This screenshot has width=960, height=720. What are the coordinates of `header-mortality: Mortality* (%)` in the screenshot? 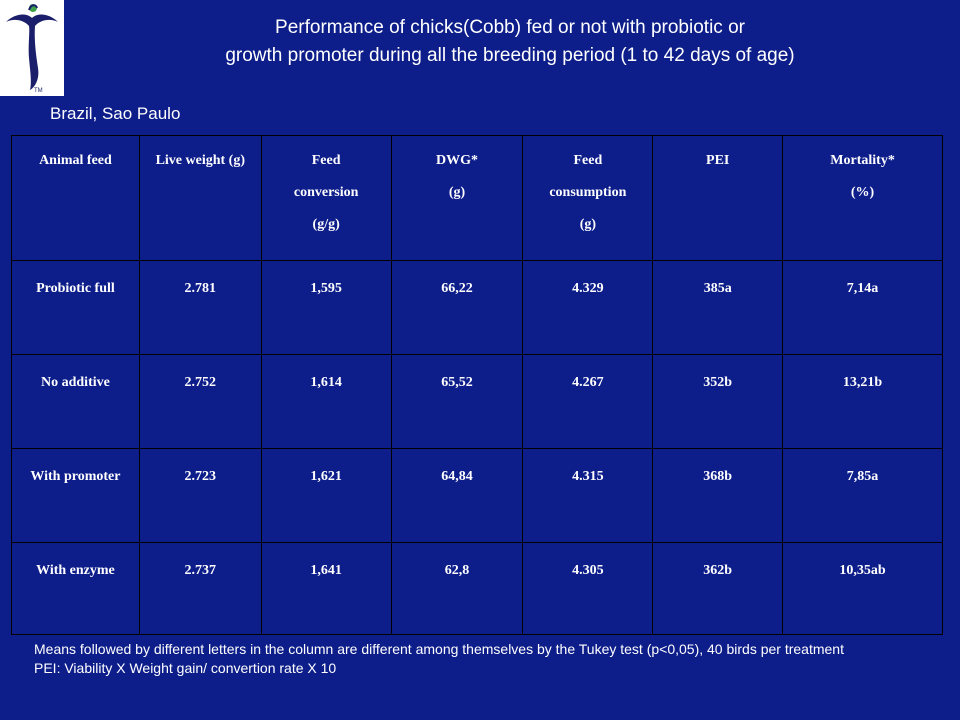 It's located at (862, 198).